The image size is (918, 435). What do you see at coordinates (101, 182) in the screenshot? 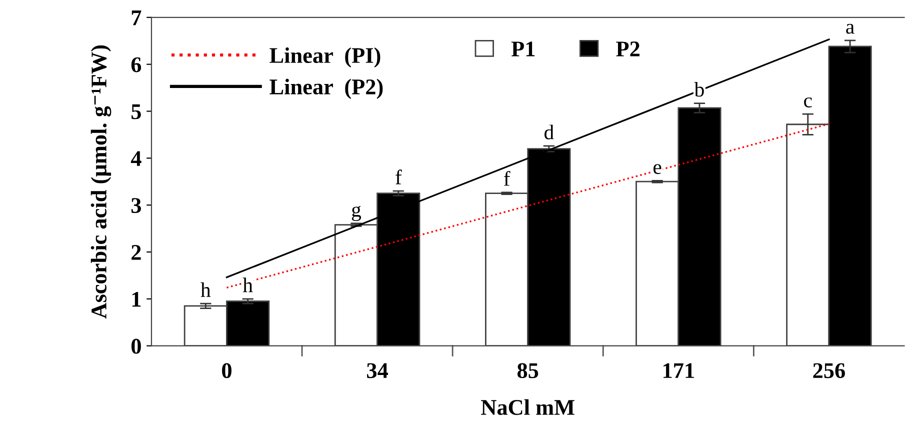
I see `y-axis-title: Ascorbic acid (µmol. g⁻¹FW)` at bounding box center [101, 182].